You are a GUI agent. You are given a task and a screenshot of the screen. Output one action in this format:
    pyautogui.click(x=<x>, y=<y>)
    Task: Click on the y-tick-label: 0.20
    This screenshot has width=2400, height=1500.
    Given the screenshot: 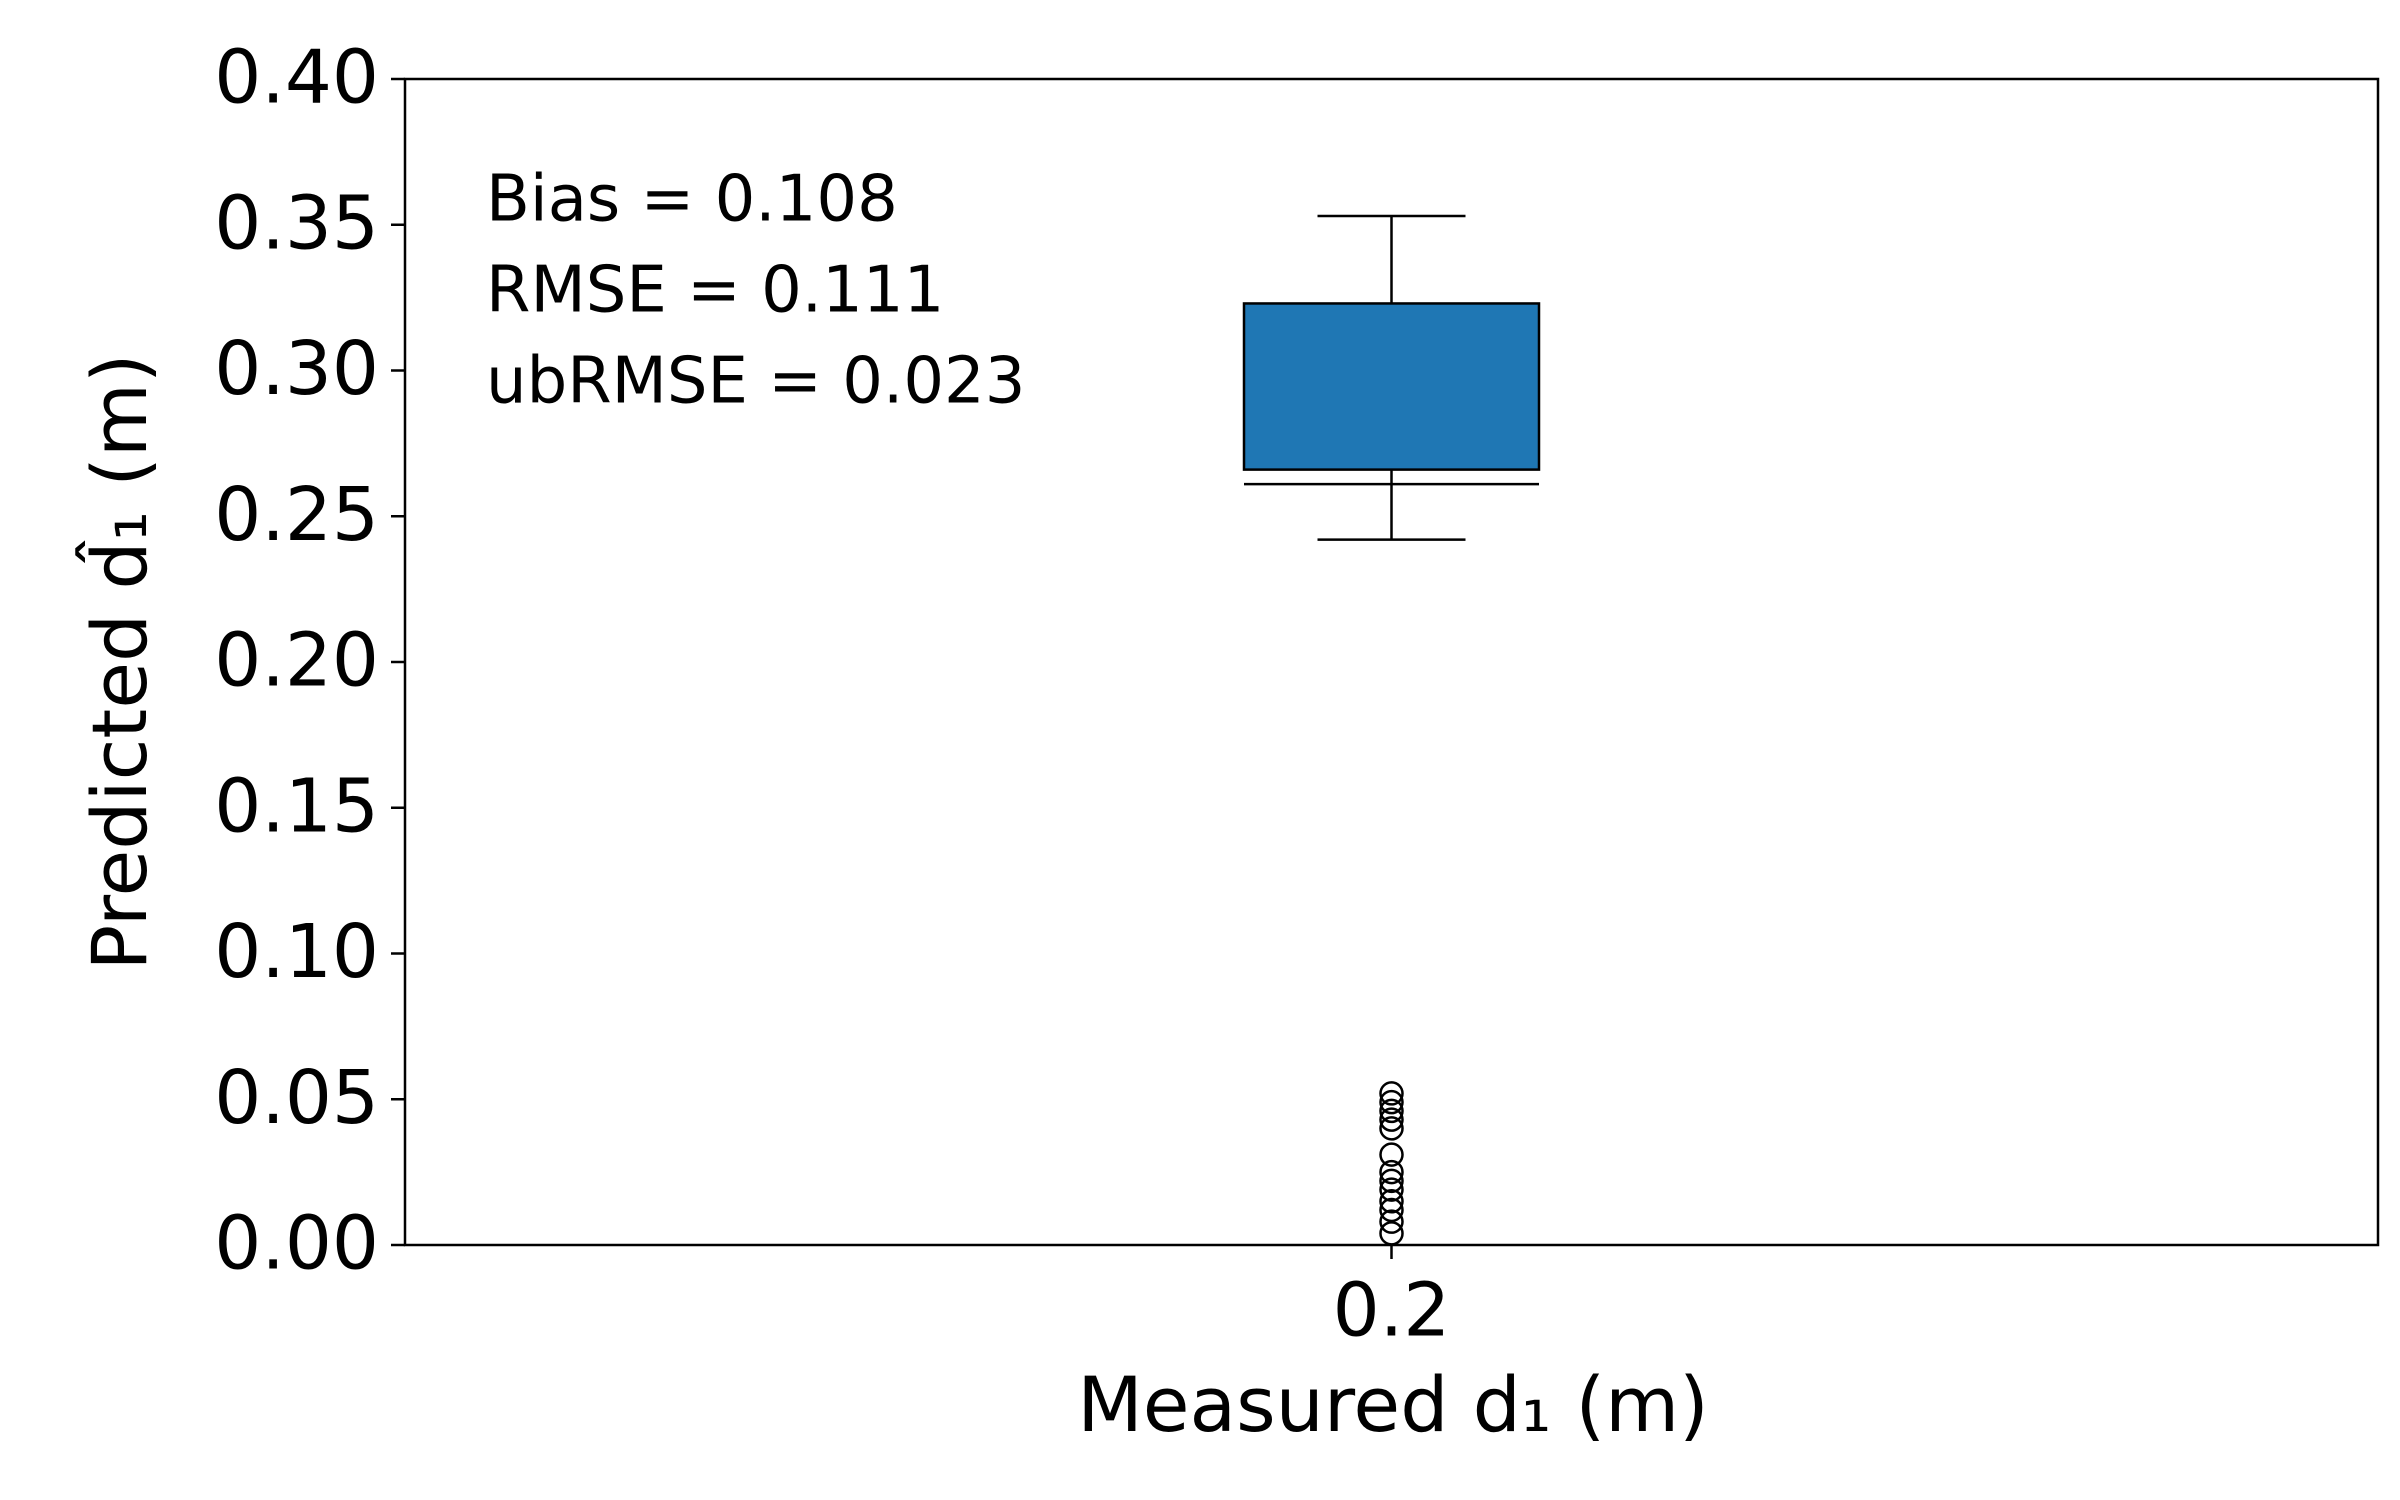 What is the action you would take?
    pyautogui.click(x=296, y=661)
    